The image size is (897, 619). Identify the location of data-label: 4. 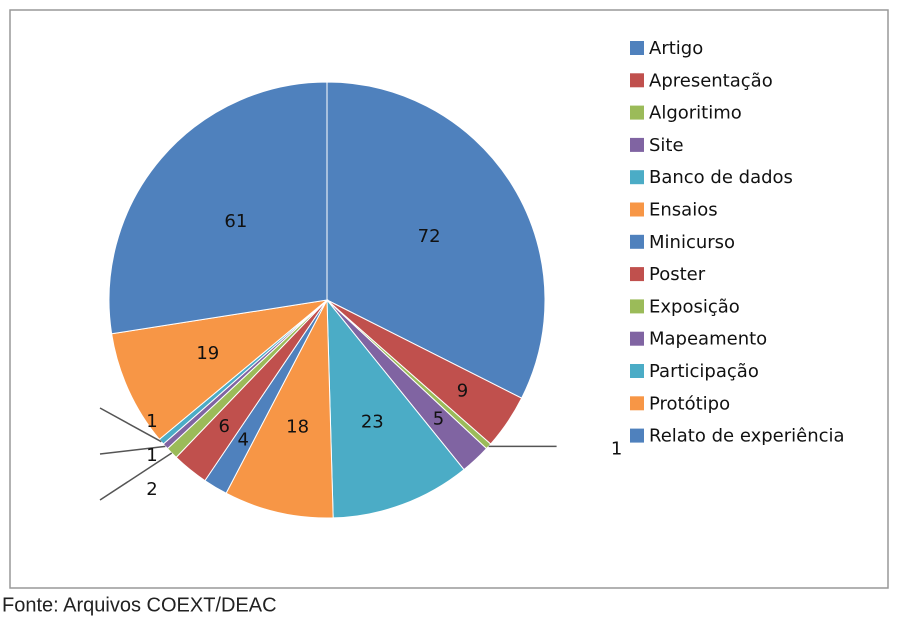
(243, 439).